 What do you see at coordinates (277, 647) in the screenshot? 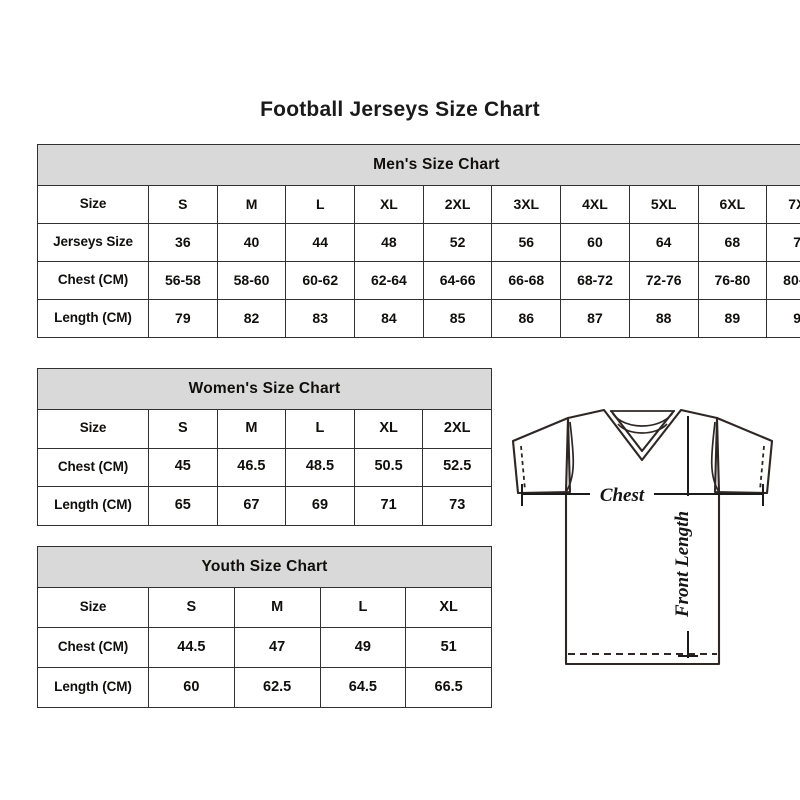
I see `table-cell: 47` at bounding box center [277, 647].